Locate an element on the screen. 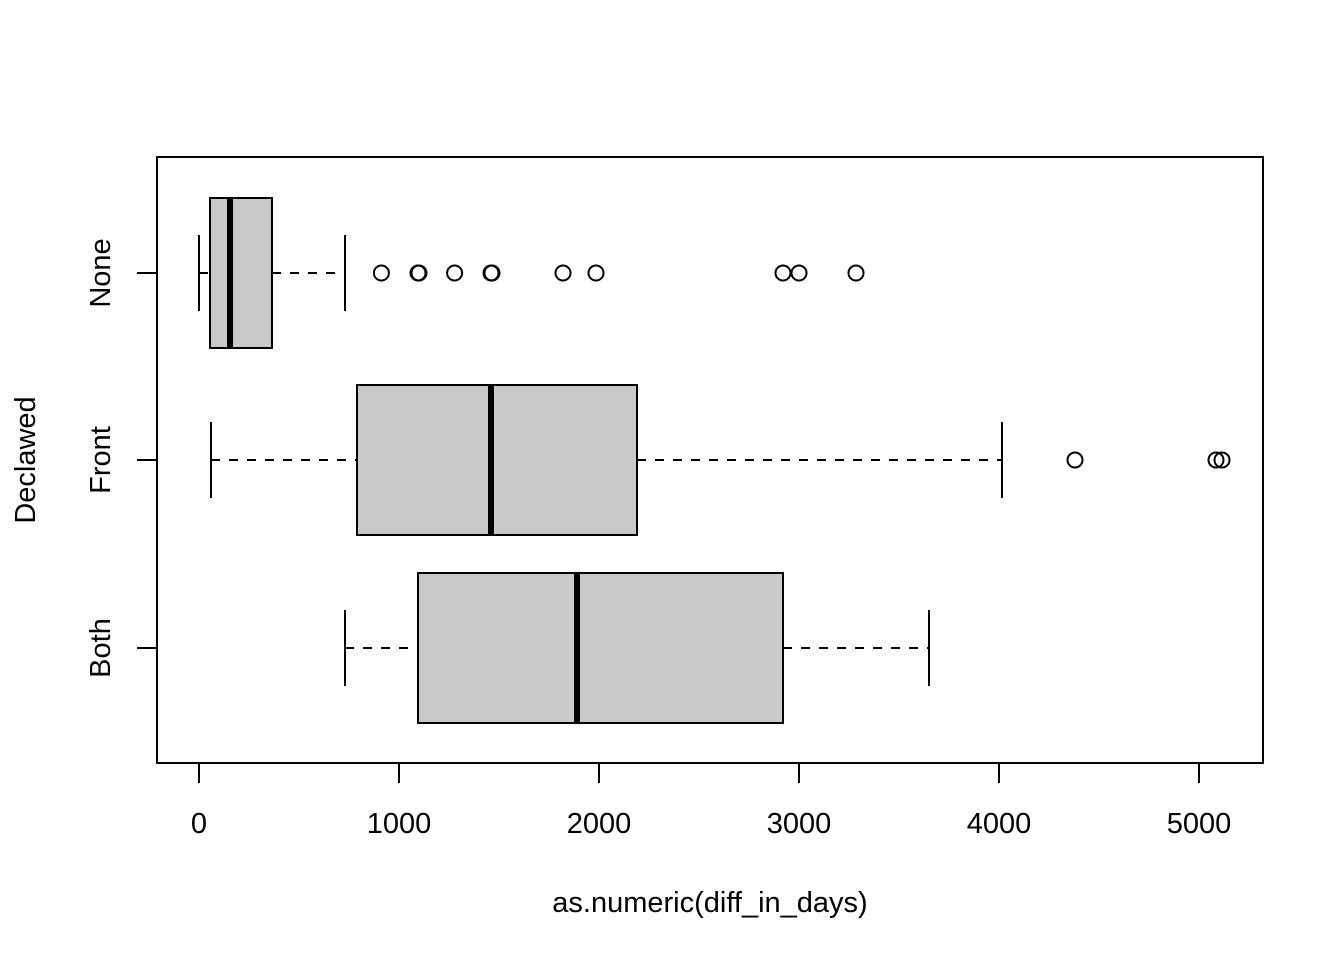  y-axis: None Front Both is located at coordinates (121, 458).